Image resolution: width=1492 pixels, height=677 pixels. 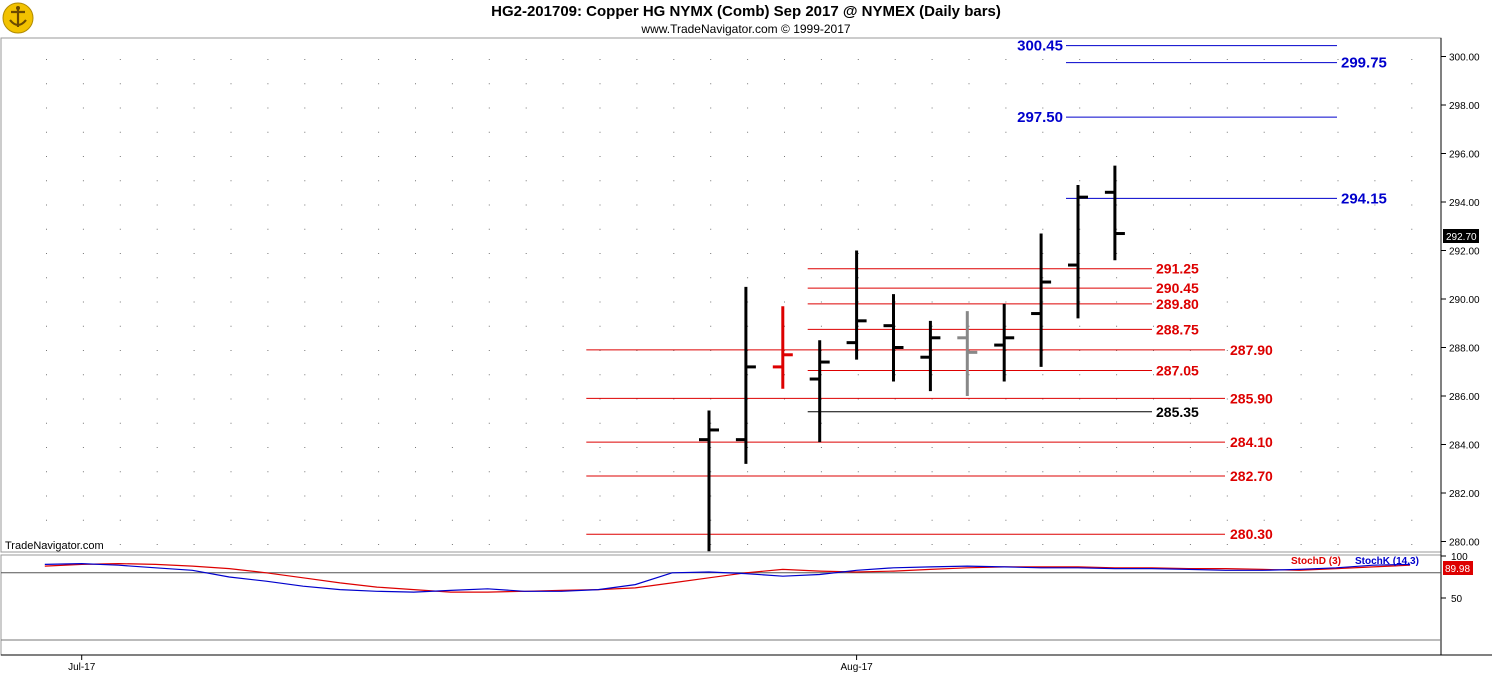 What do you see at coordinates (1040, 117) in the screenshot?
I see `level-label: 297.50` at bounding box center [1040, 117].